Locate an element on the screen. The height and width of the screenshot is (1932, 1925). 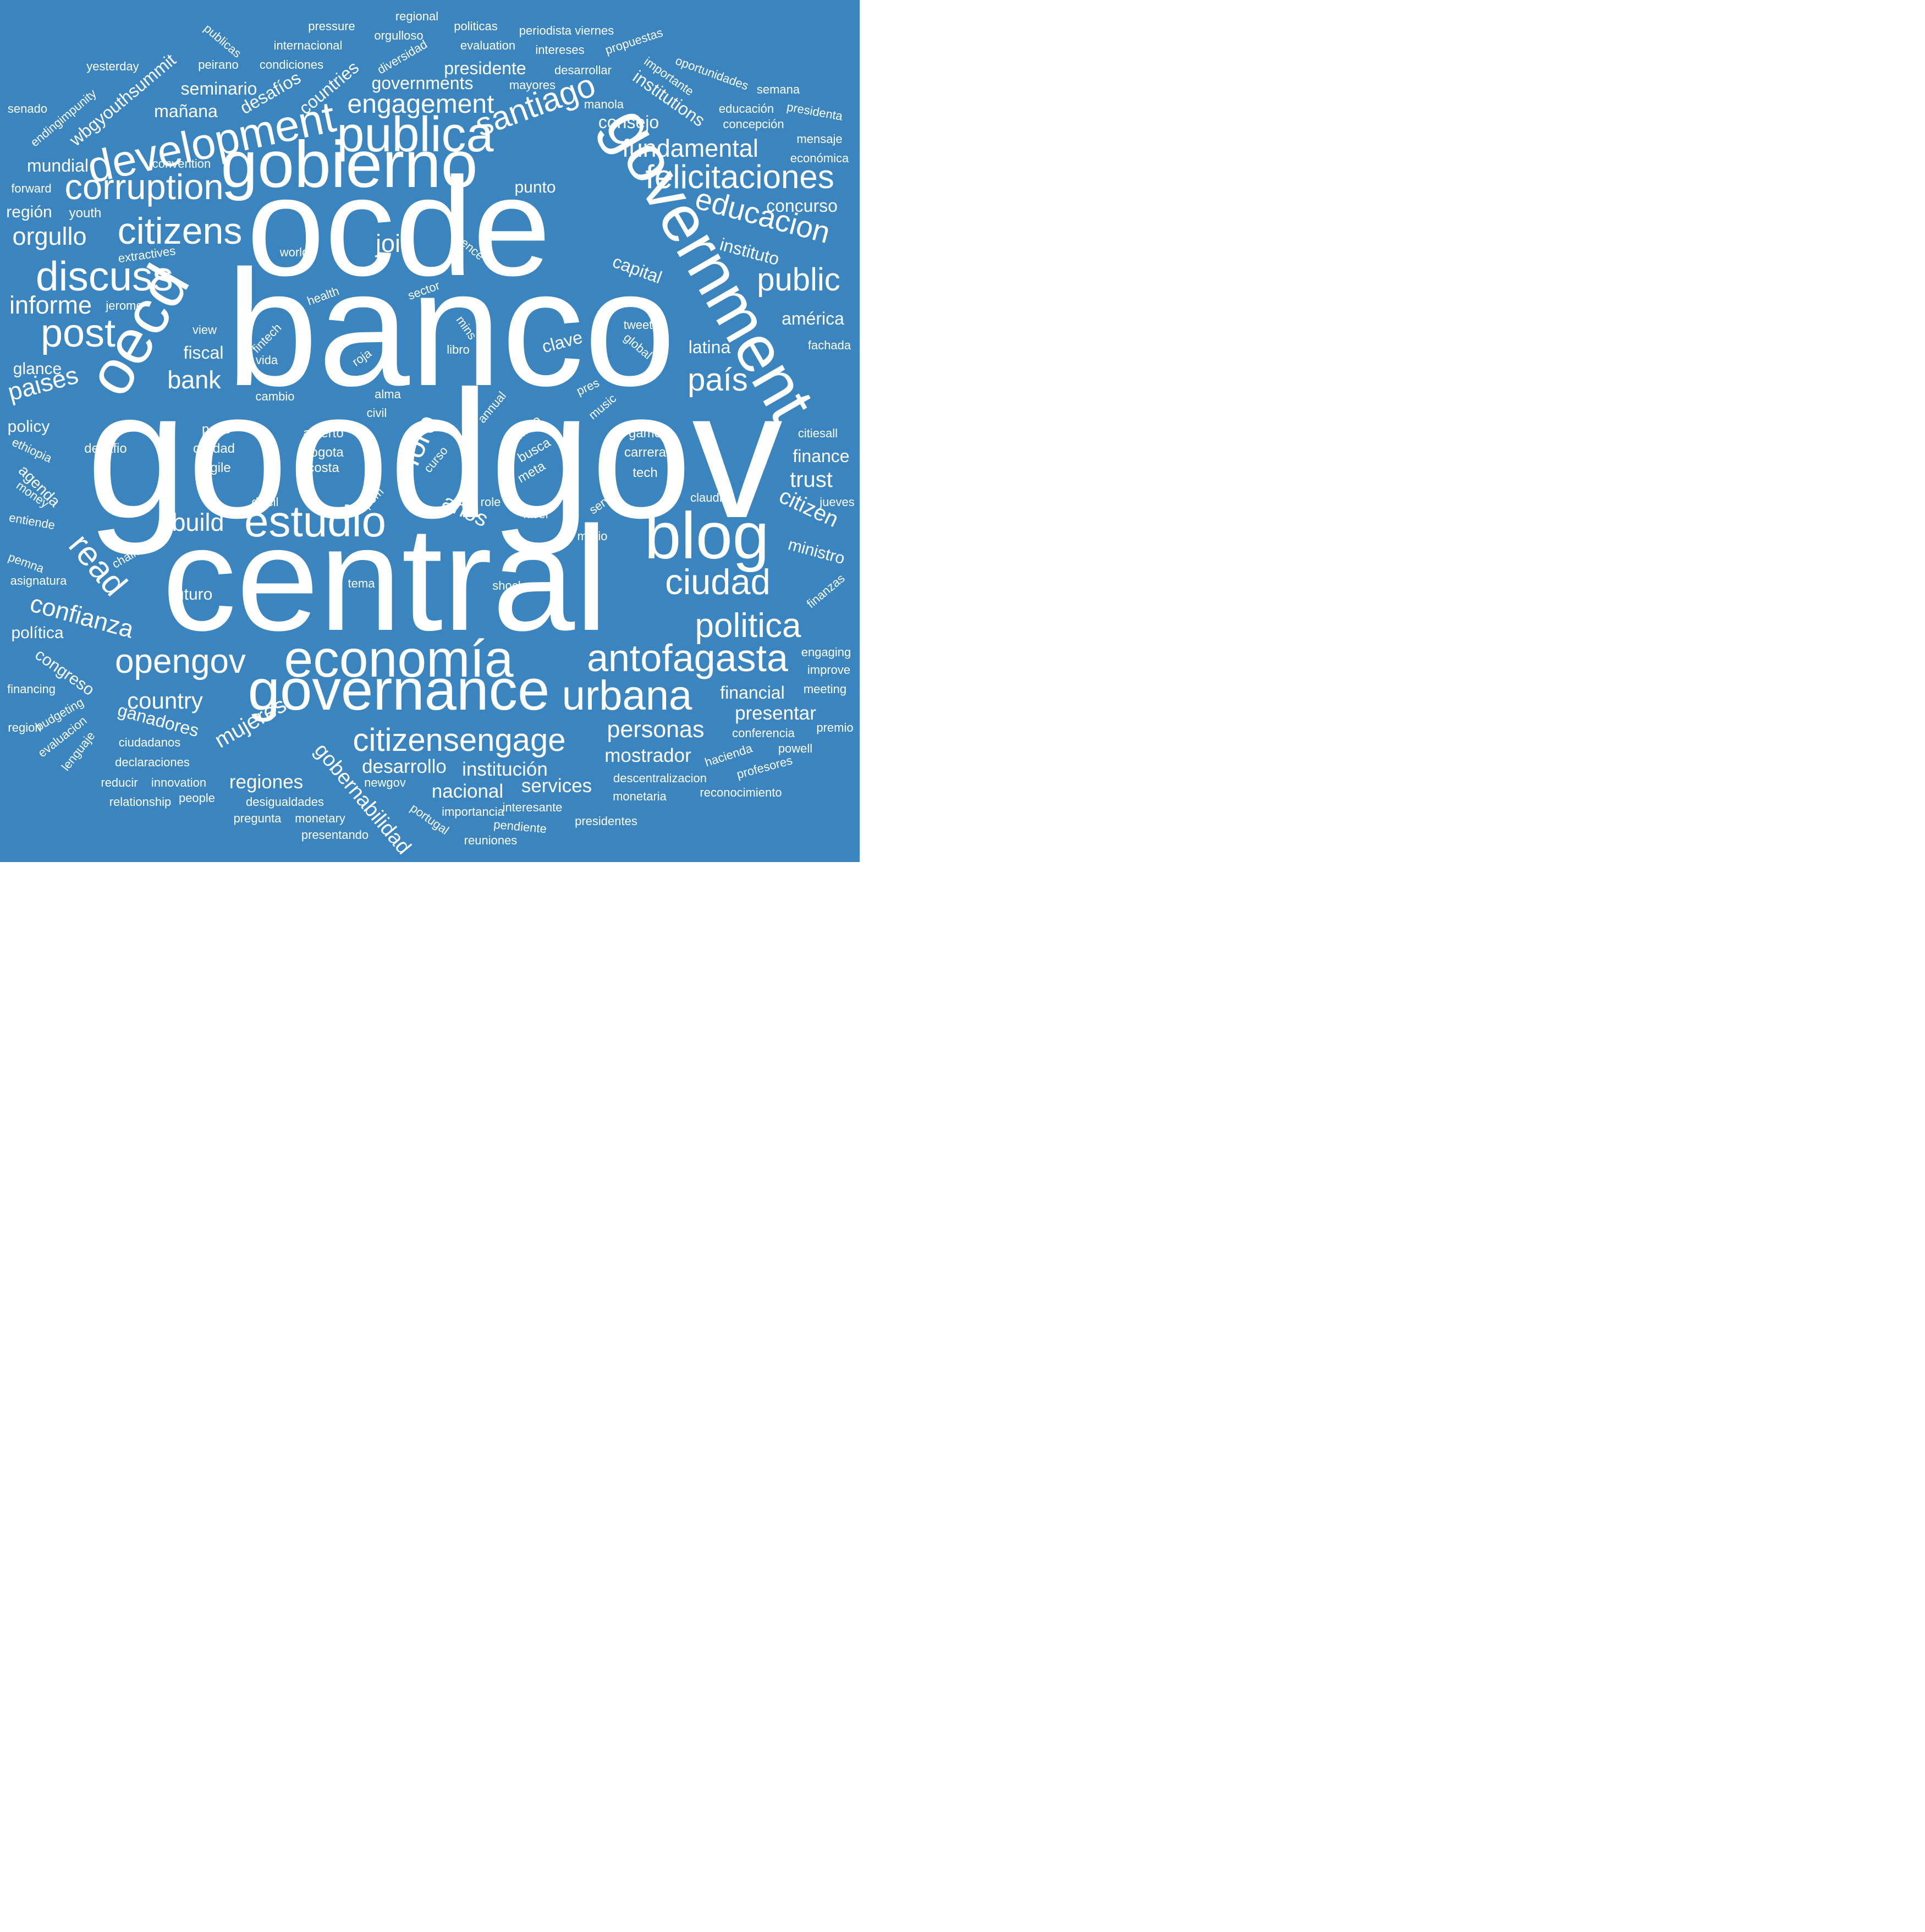
cloud-word: cambio is located at coordinates (275, 396).